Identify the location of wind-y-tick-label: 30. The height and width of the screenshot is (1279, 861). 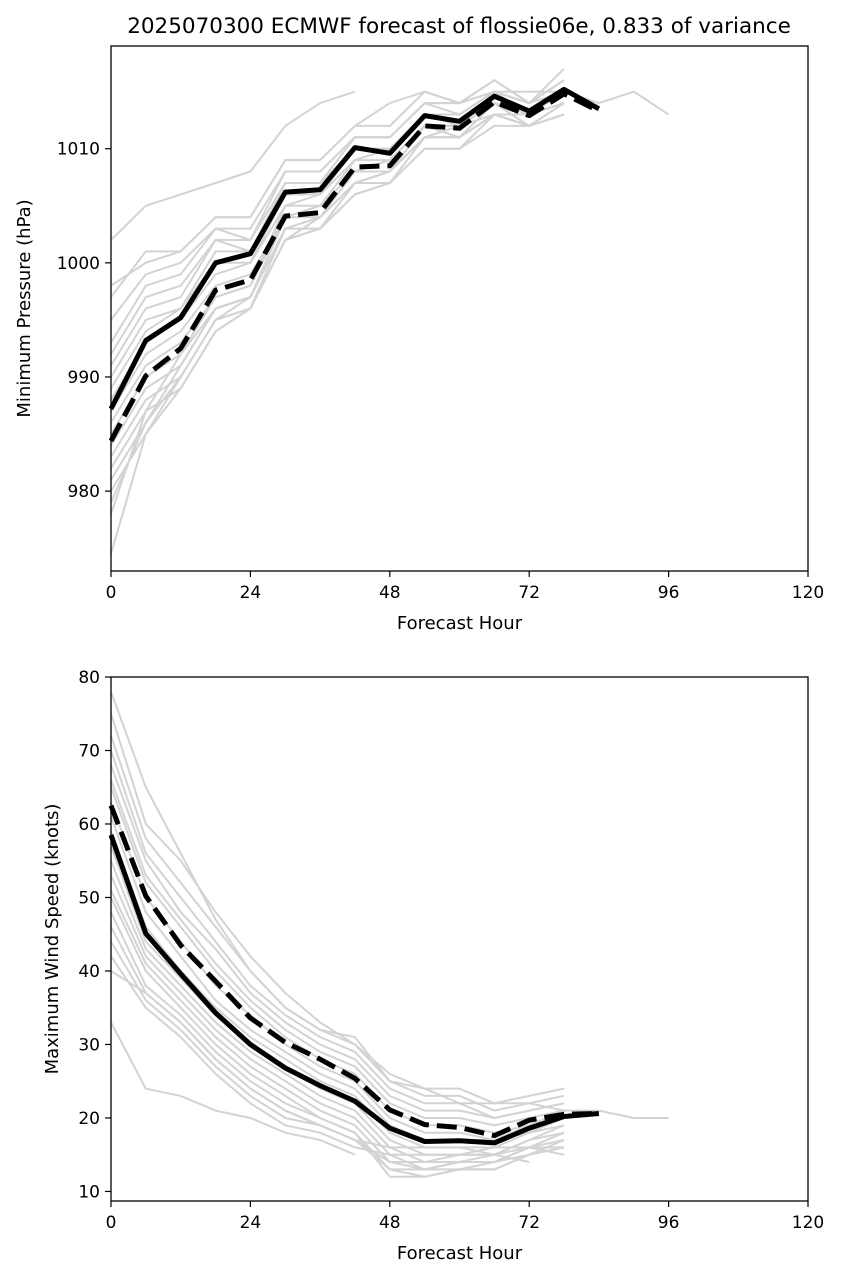
(89, 1045).